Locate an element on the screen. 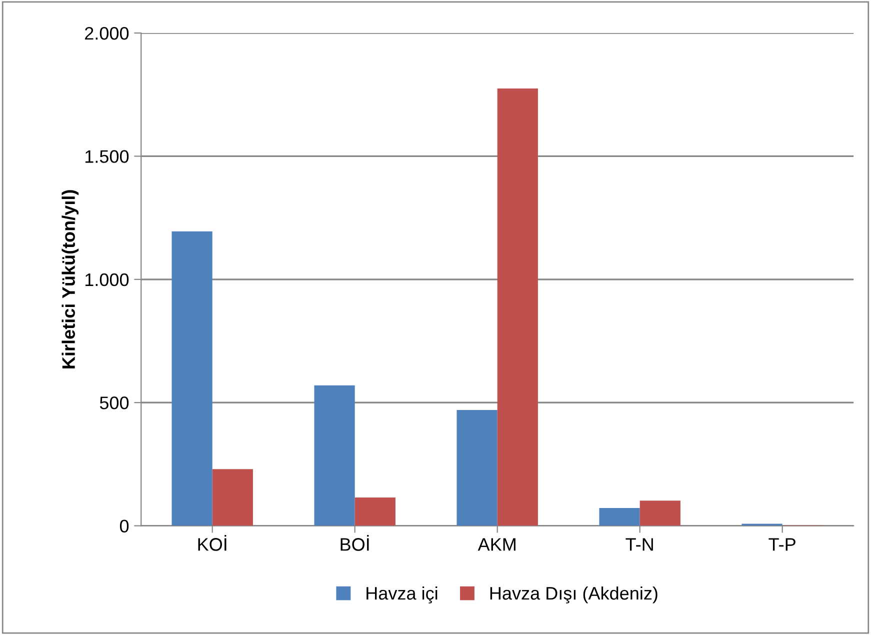  x-tick-label: AKM is located at coordinates (497, 544).